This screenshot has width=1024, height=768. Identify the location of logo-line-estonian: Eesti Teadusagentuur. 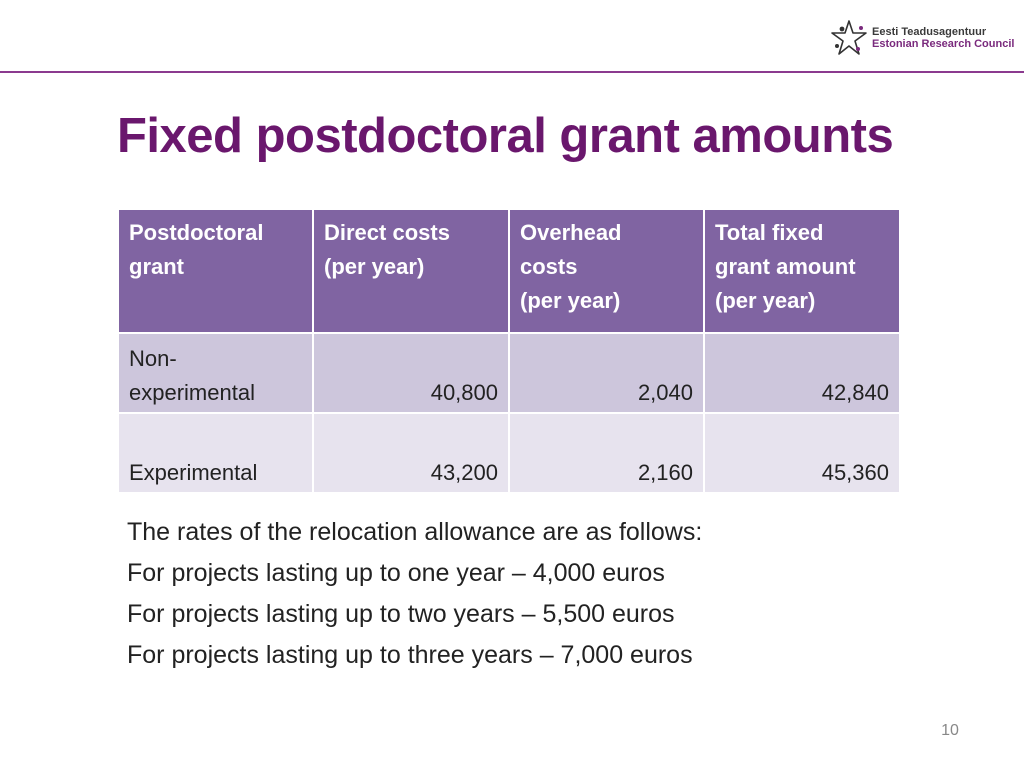
(929, 32).